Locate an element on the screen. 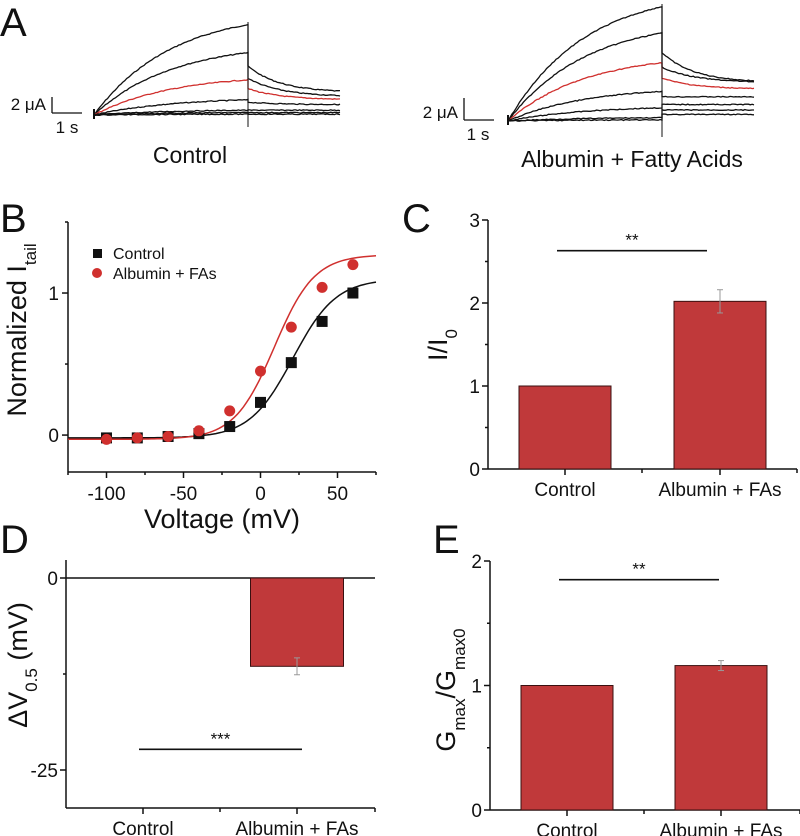 Image resolution: width=800 pixels, height=836 pixels. ylabel-part: Normalized I is located at coordinates (17, 341).